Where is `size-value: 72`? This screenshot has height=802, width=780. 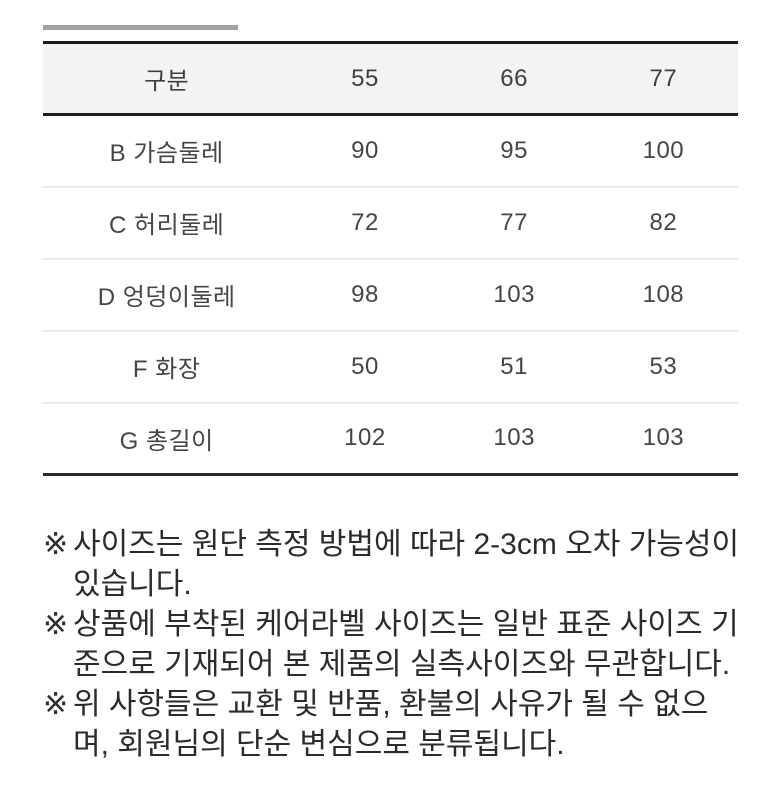 size-value: 72 is located at coordinates (365, 222).